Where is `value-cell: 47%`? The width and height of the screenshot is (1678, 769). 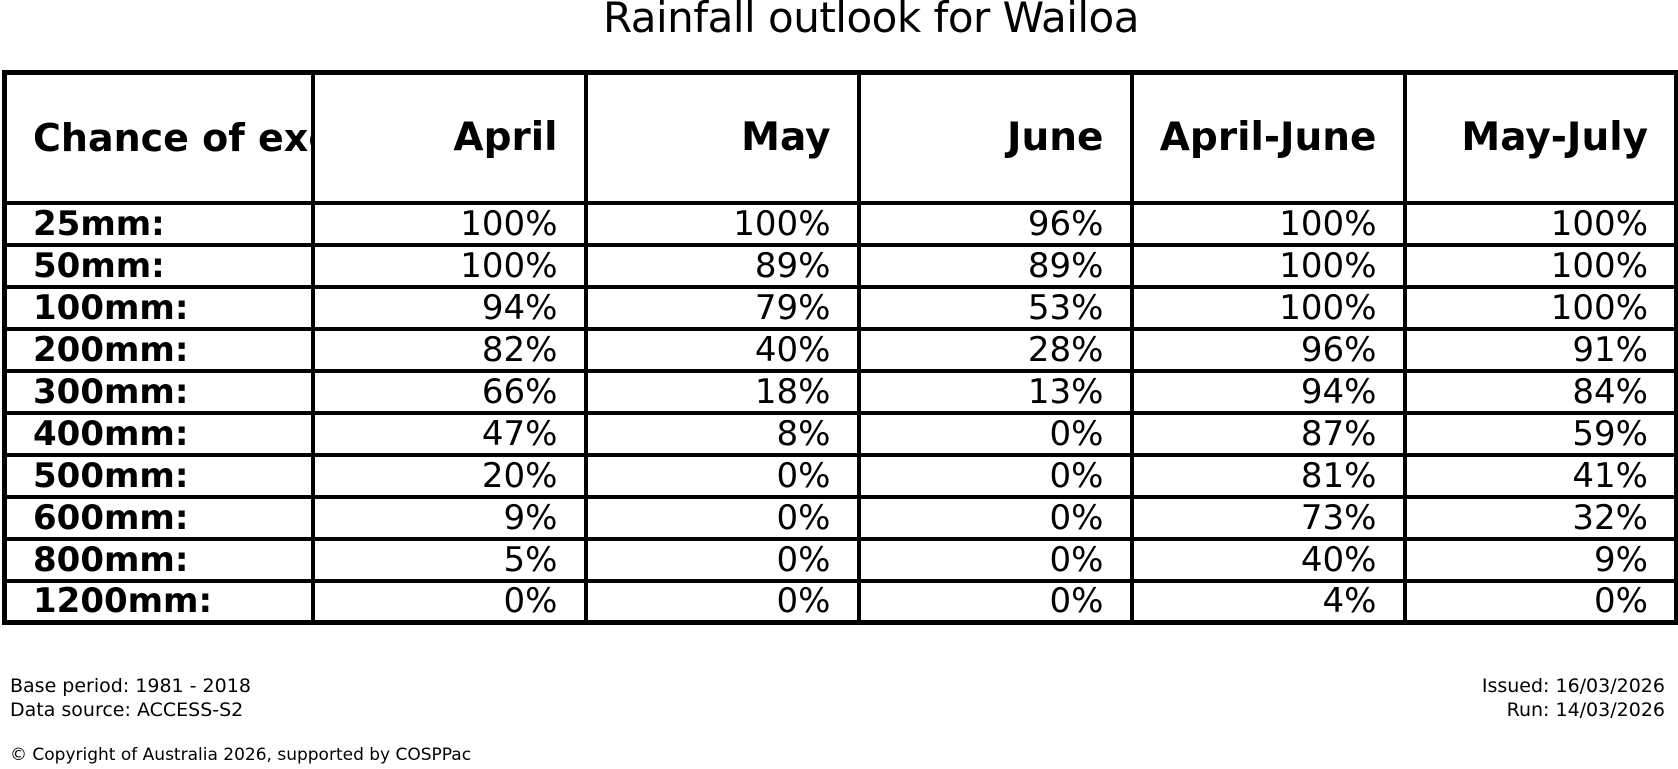
value-cell: 47% is located at coordinates (449, 433).